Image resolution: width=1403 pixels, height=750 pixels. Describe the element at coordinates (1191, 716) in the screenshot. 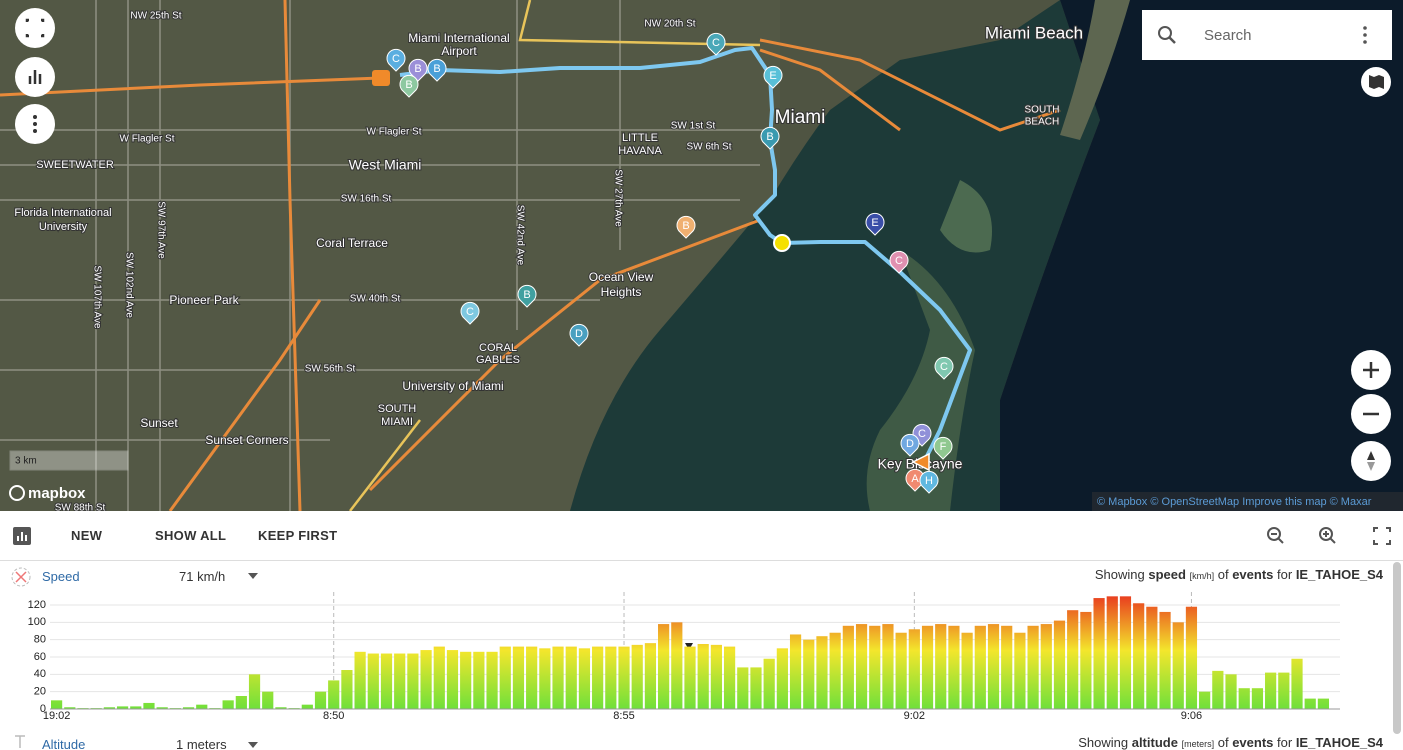

I see `x-tick-label: 9:06` at that location.